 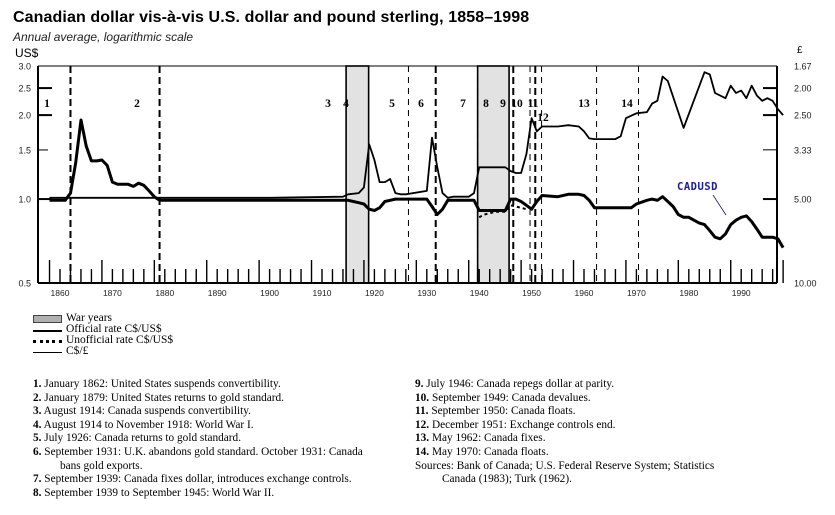 I want to click on legend-item-war-years: War years, so click(x=103, y=318).